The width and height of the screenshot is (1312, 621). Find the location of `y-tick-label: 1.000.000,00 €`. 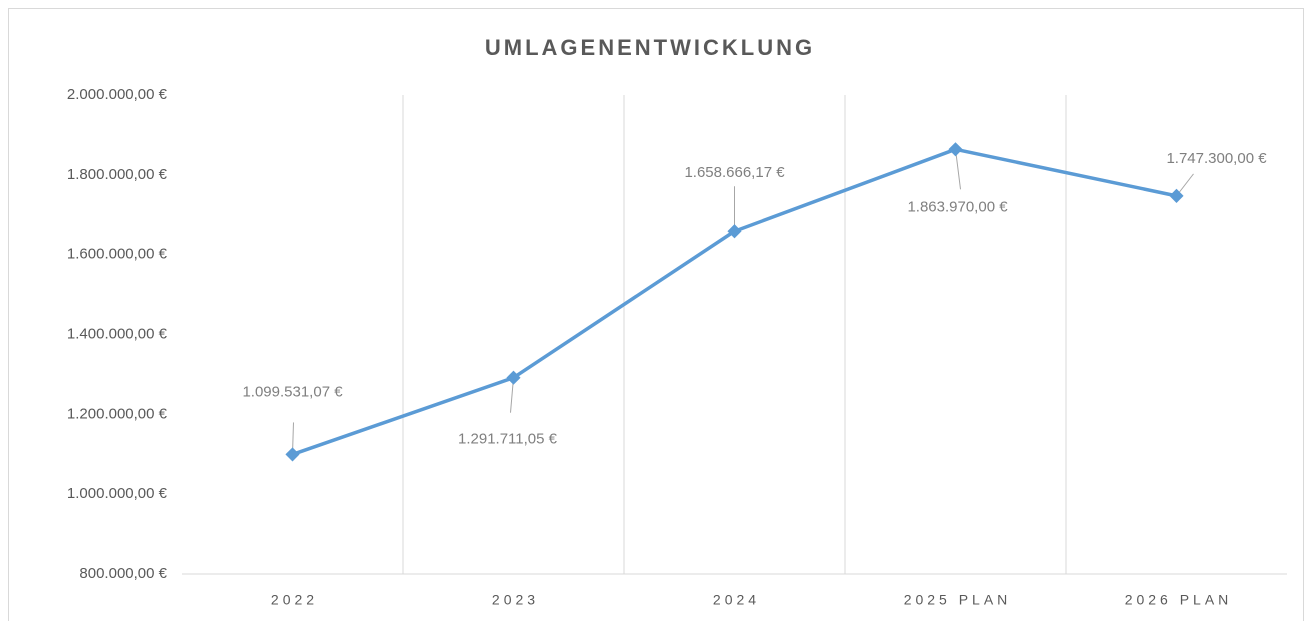

y-tick-label: 1.000.000,00 € is located at coordinates (117, 493).